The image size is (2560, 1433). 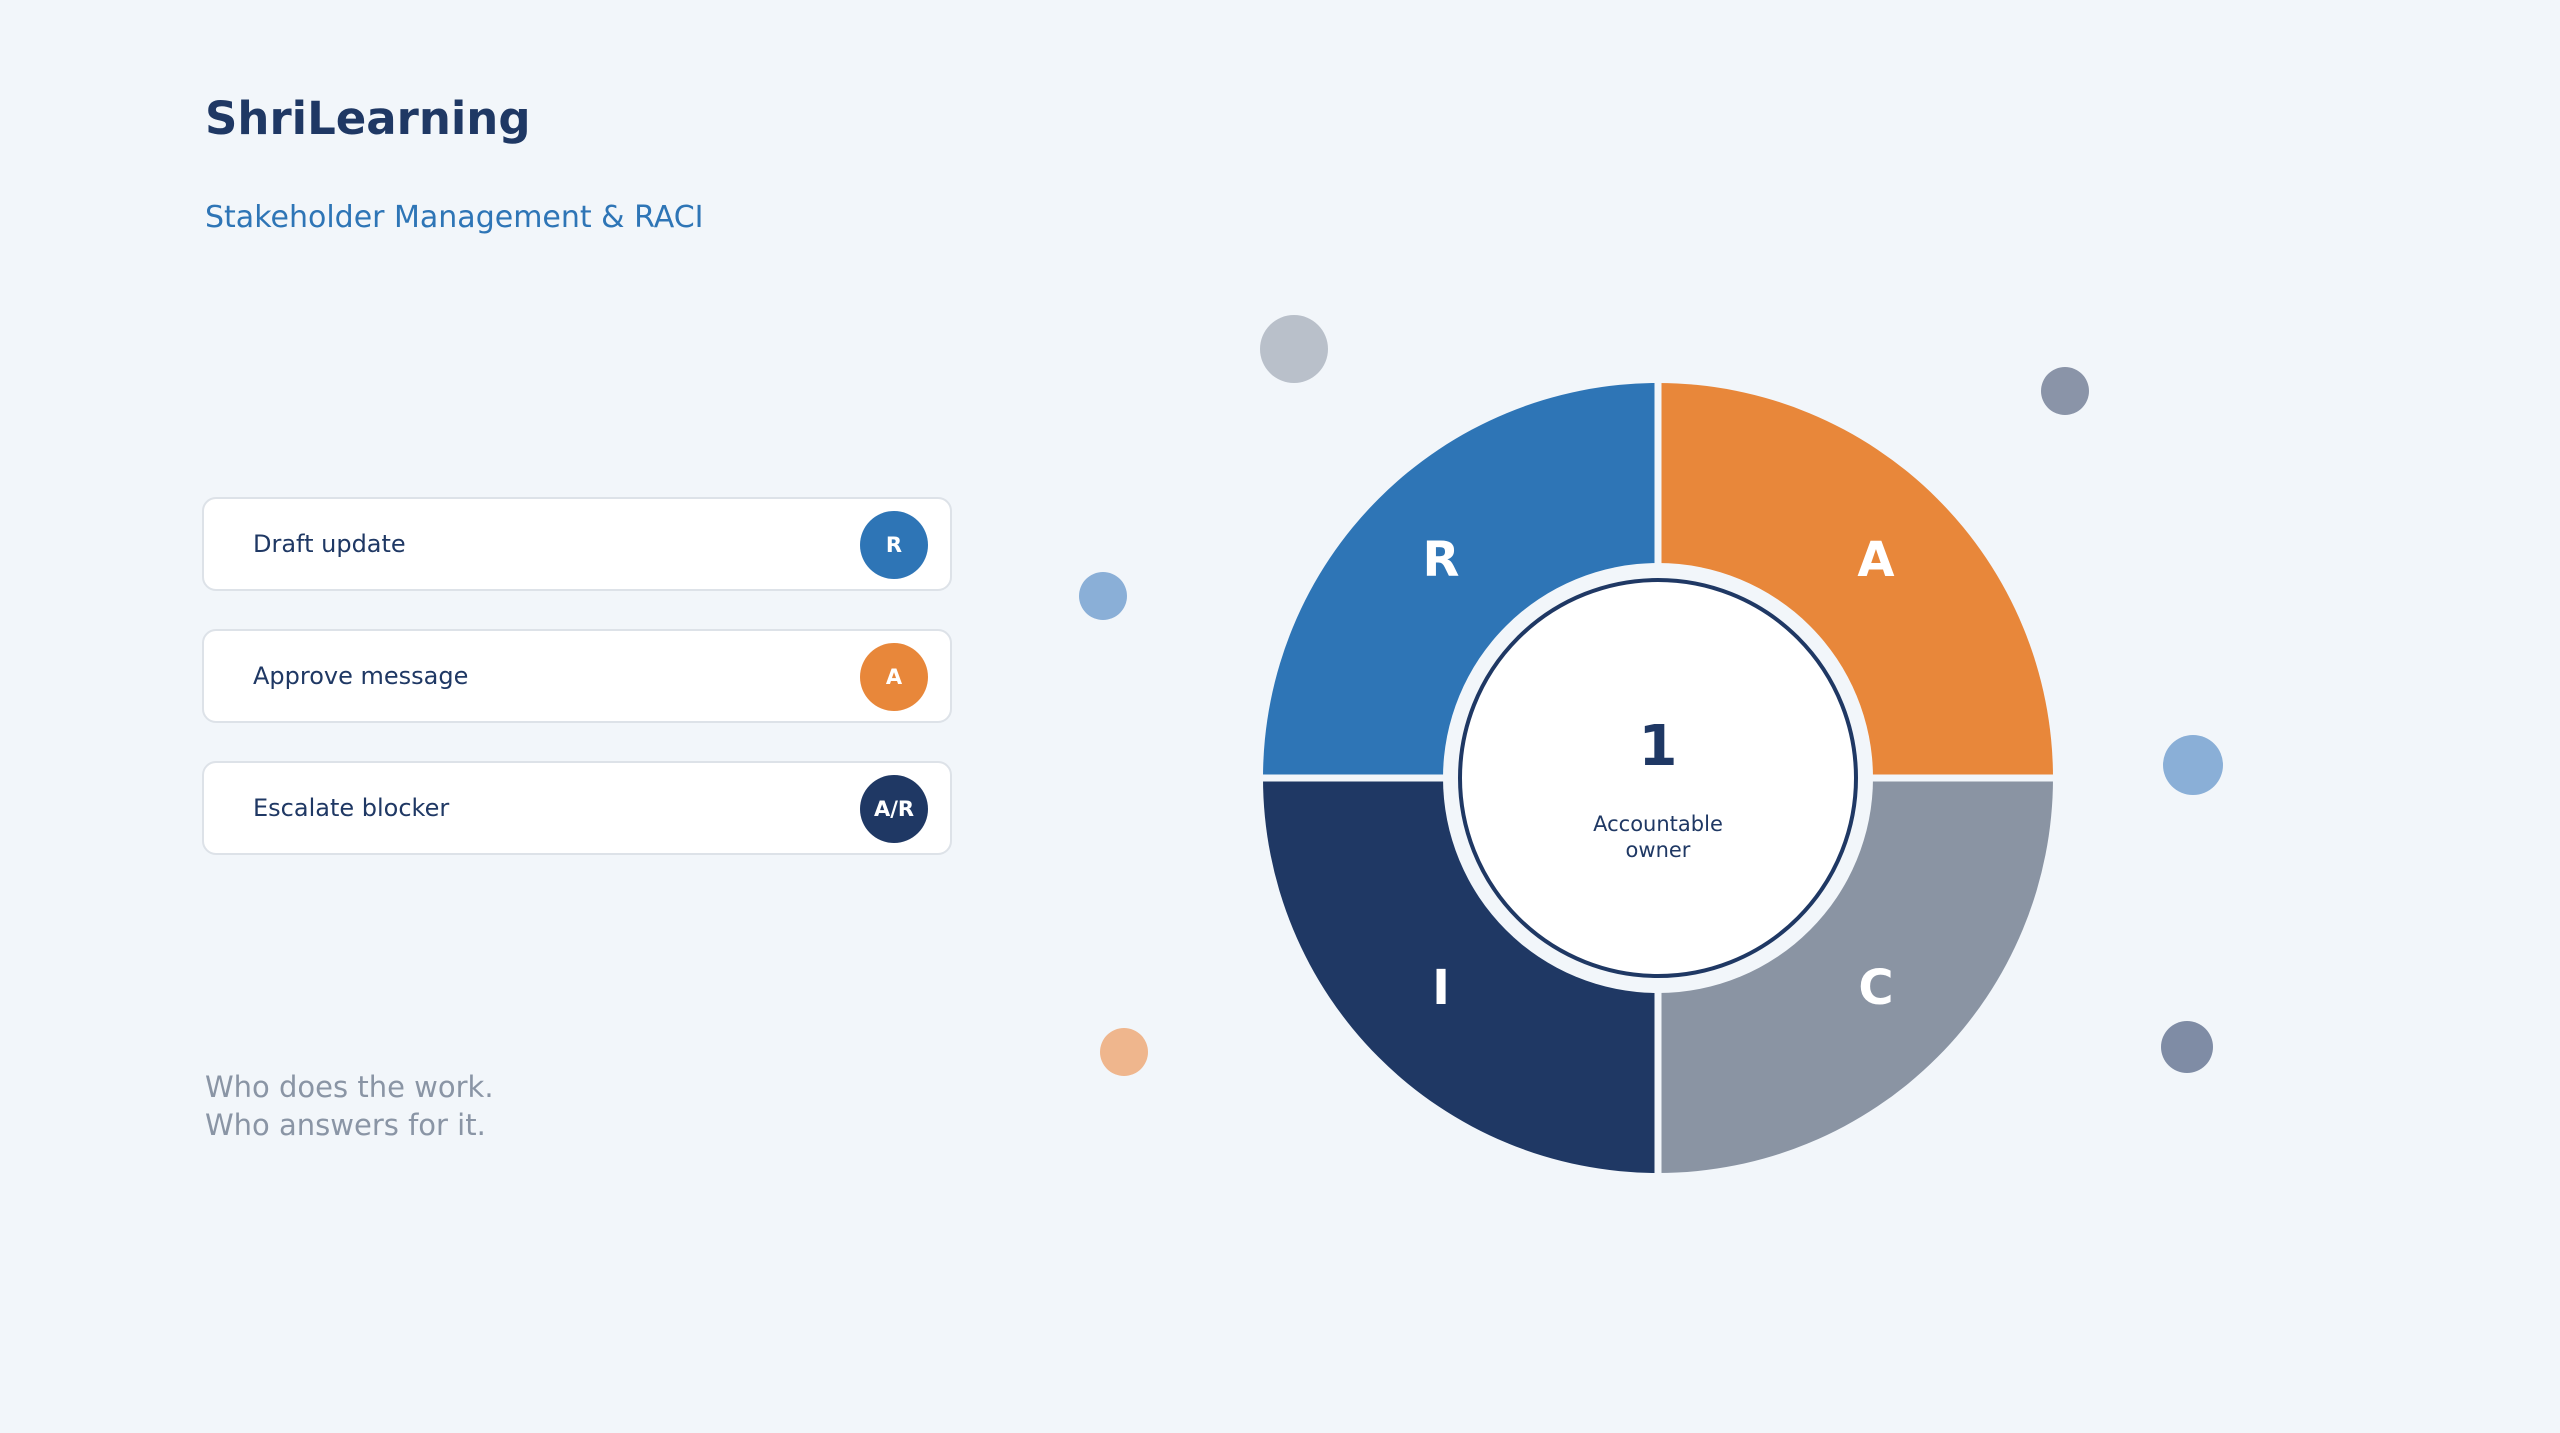 What do you see at coordinates (1875, 560) in the screenshot?
I see `segment-label-a: A` at bounding box center [1875, 560].